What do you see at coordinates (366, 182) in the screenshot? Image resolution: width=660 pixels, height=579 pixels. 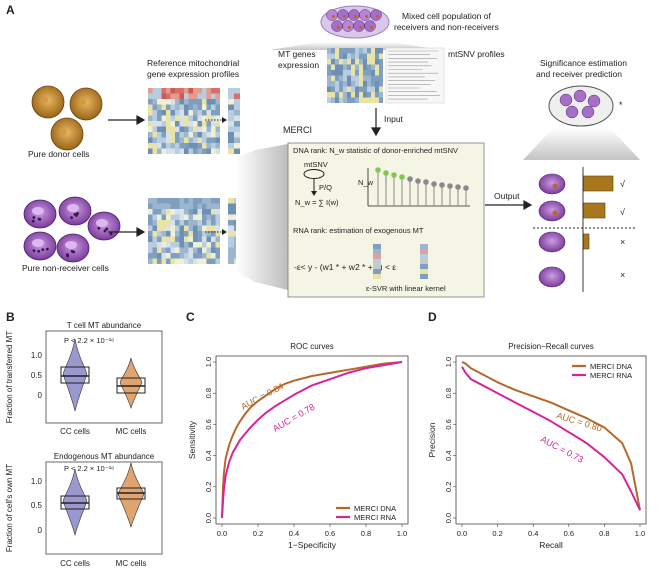 I see `nw-axis-label: N_w` at bounding box center [366, 182].